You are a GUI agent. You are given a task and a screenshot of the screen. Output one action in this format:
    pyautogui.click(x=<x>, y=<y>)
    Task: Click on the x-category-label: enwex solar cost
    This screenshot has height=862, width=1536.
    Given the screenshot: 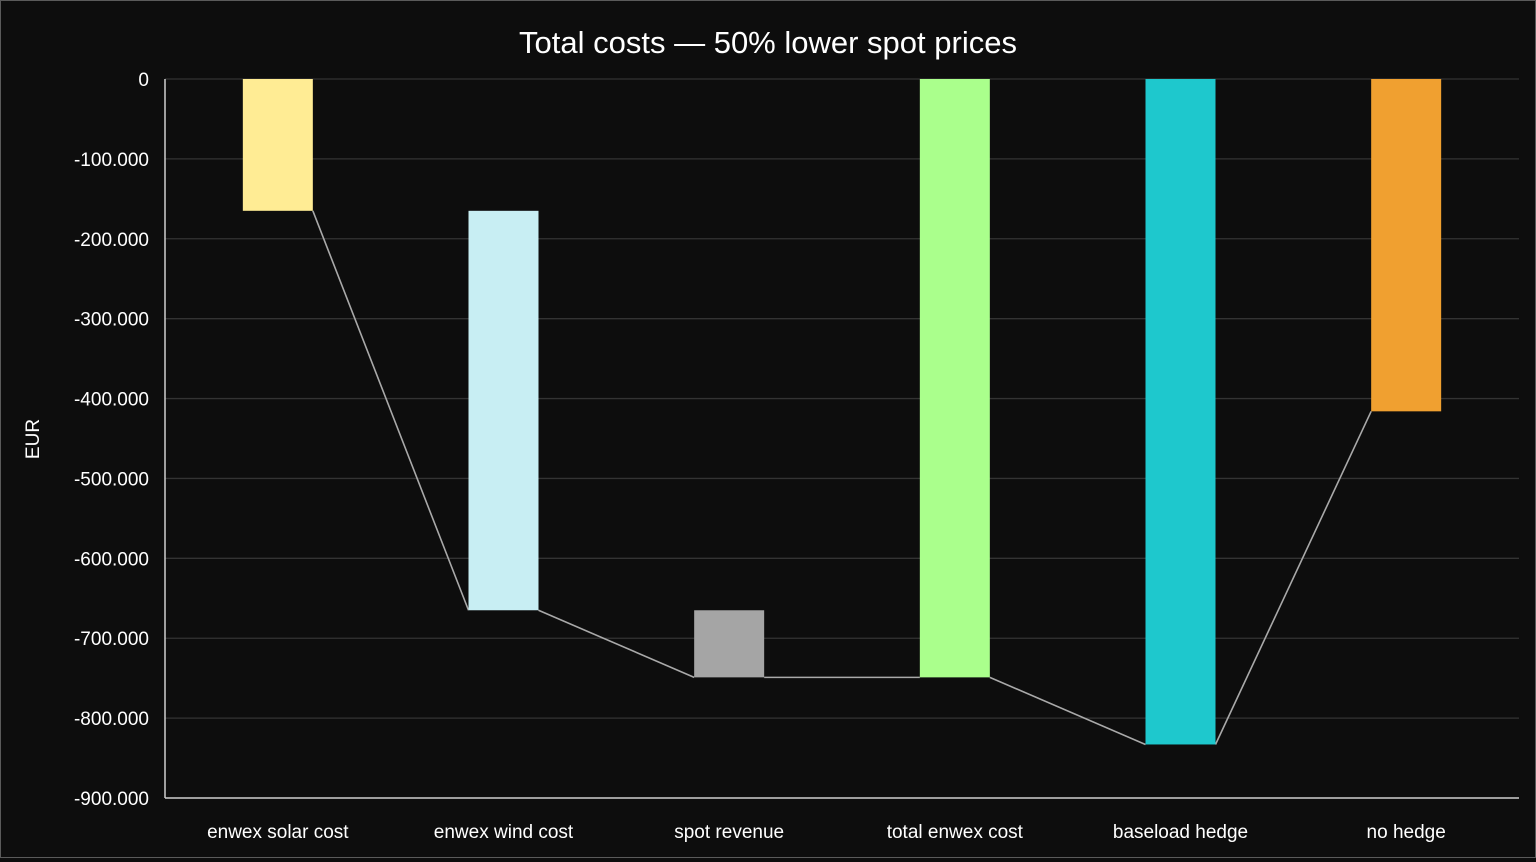 What is the action you would take?
    pyautogui.click(x=278, y=832)
    